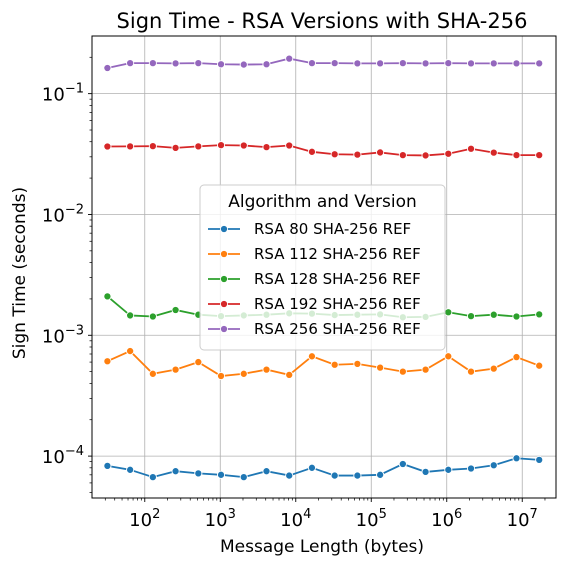 The height and width of the screenshot is (564, 565). What do you see at coordinates (20, 273) in the screenshot?
I see `y-axis-label: Sign Time (seconds)` at bounding box center [20, 273].